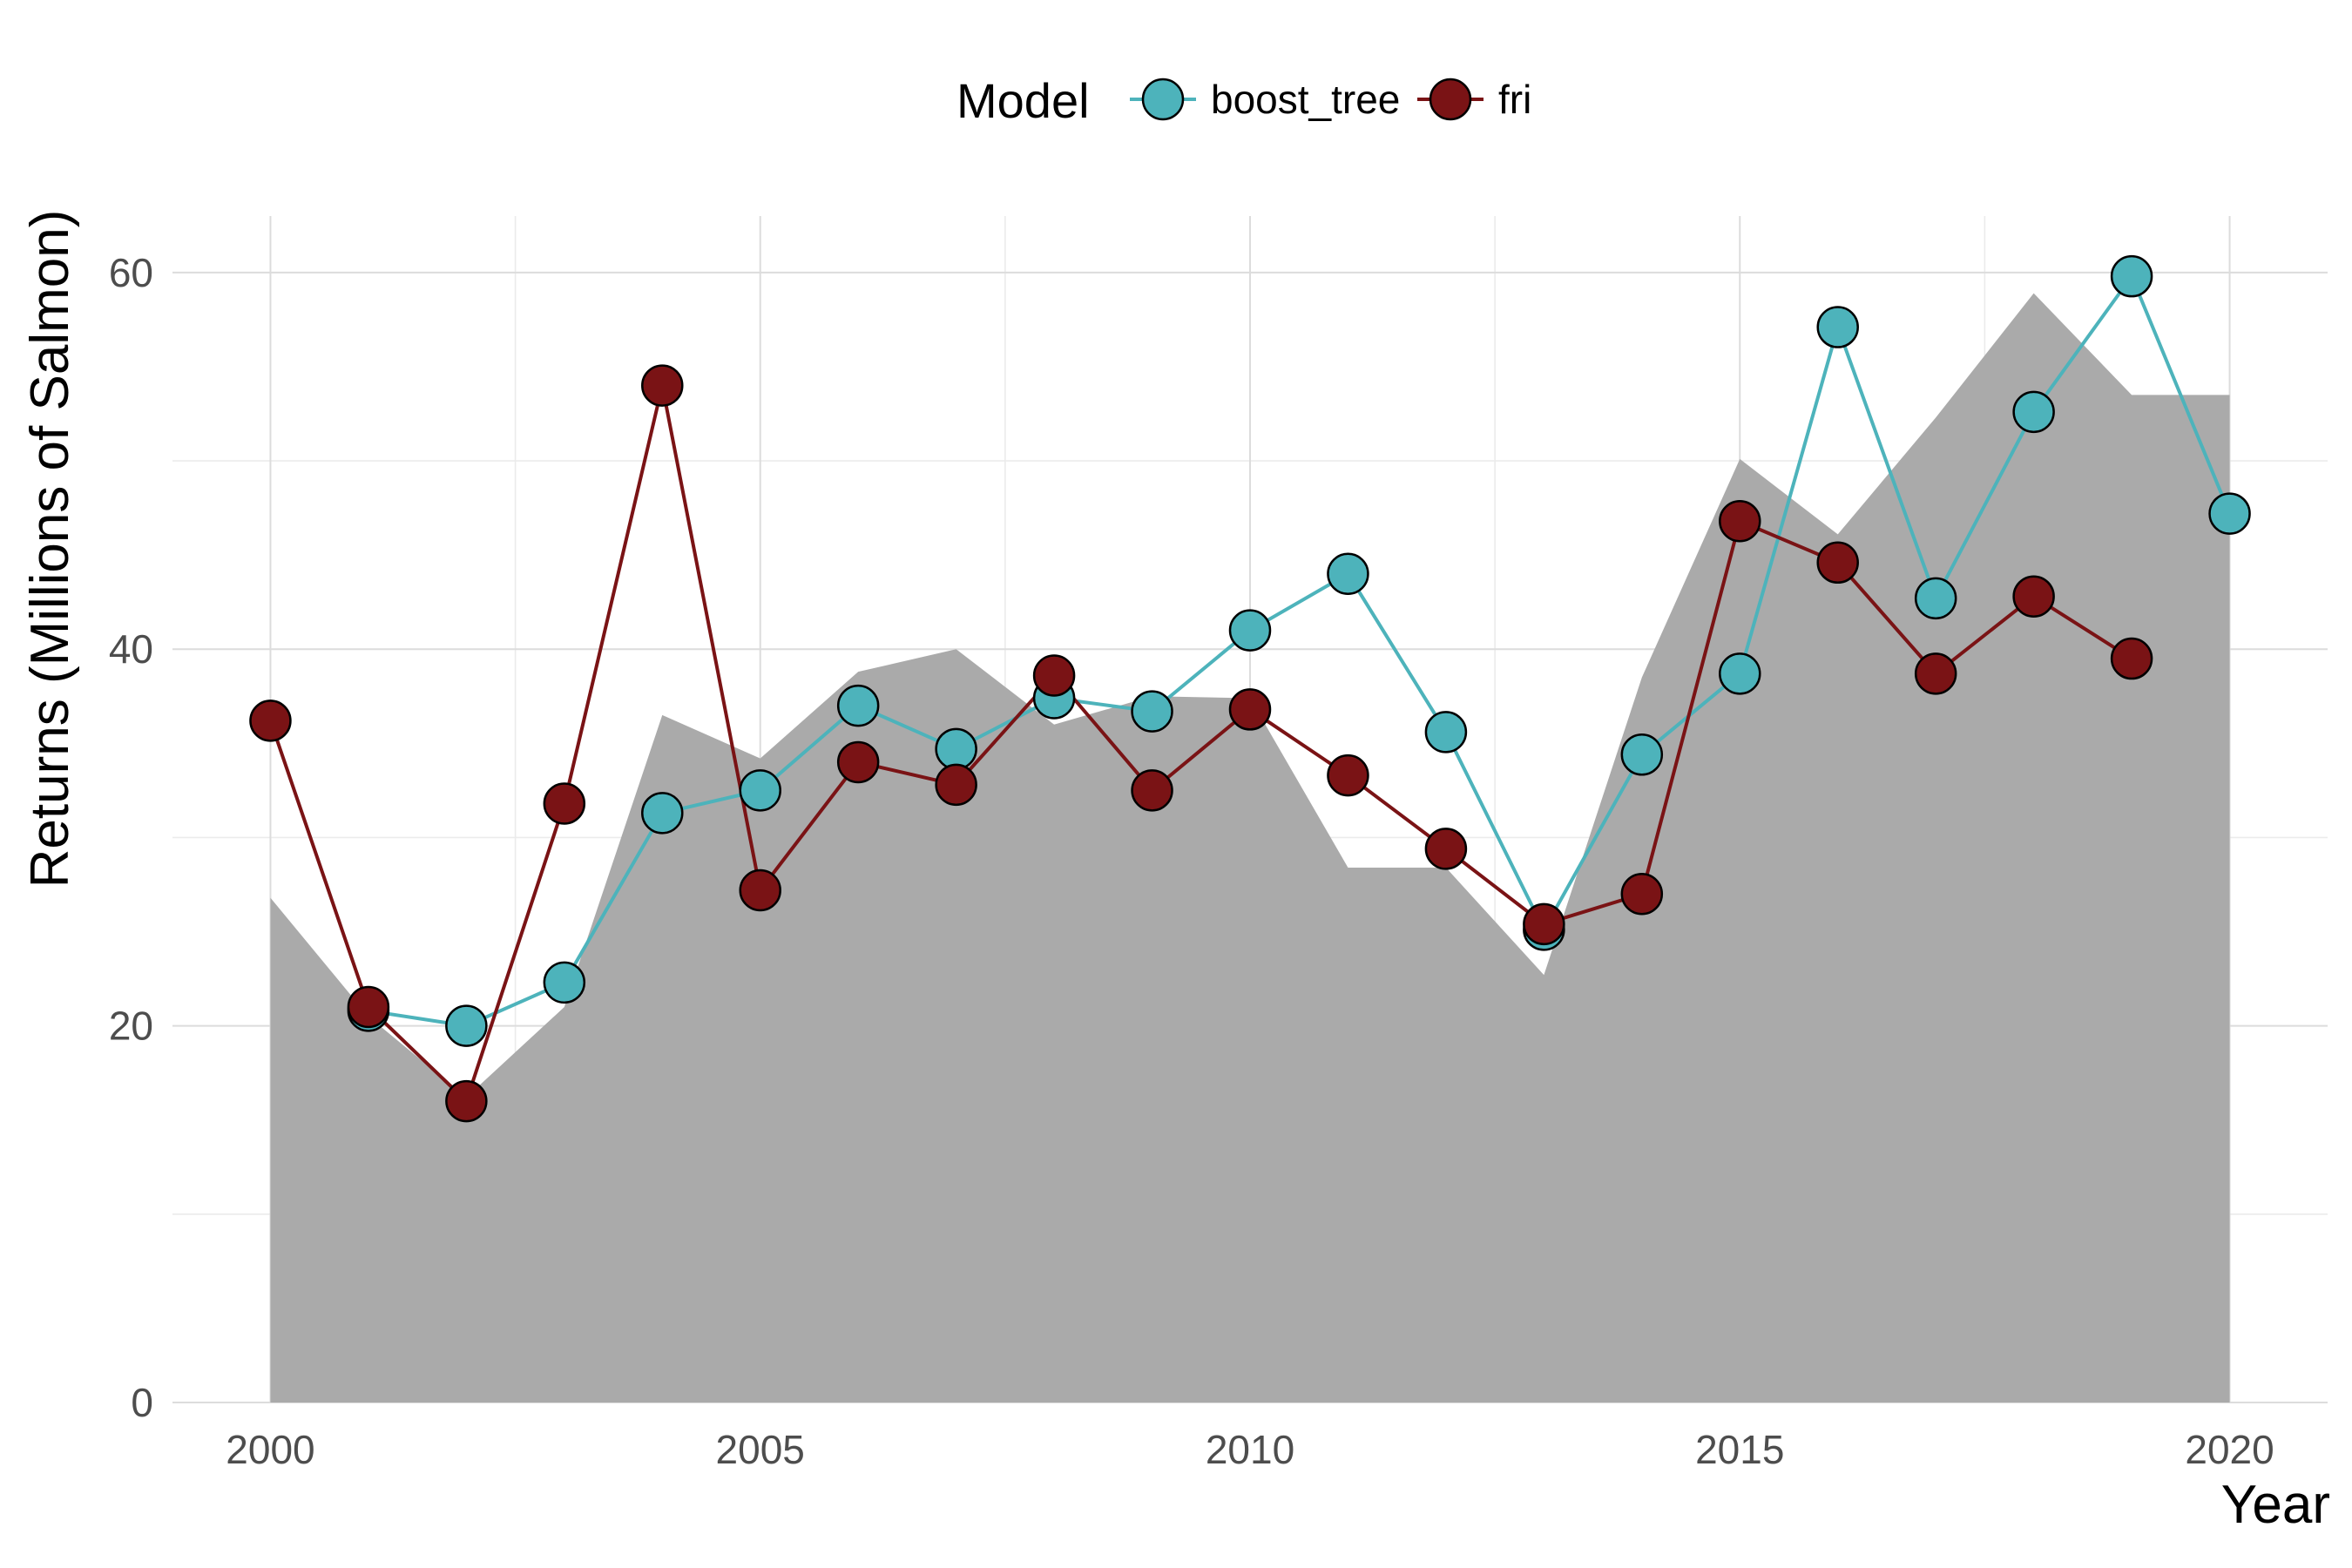 This screenshot has width=2352, height=1568. I want to click on x-tick-label: 2020, so click(2230, 1449).